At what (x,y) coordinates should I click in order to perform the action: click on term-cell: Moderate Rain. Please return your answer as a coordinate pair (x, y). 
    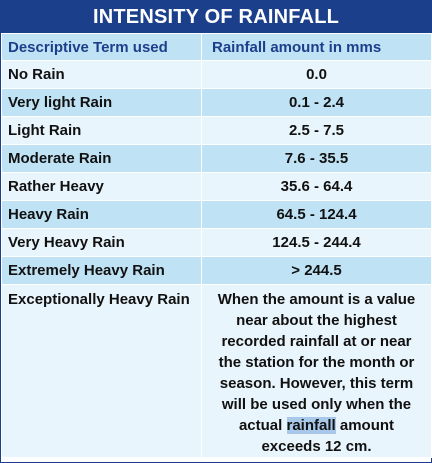
    Looking at the image, I should click on (101, 158).